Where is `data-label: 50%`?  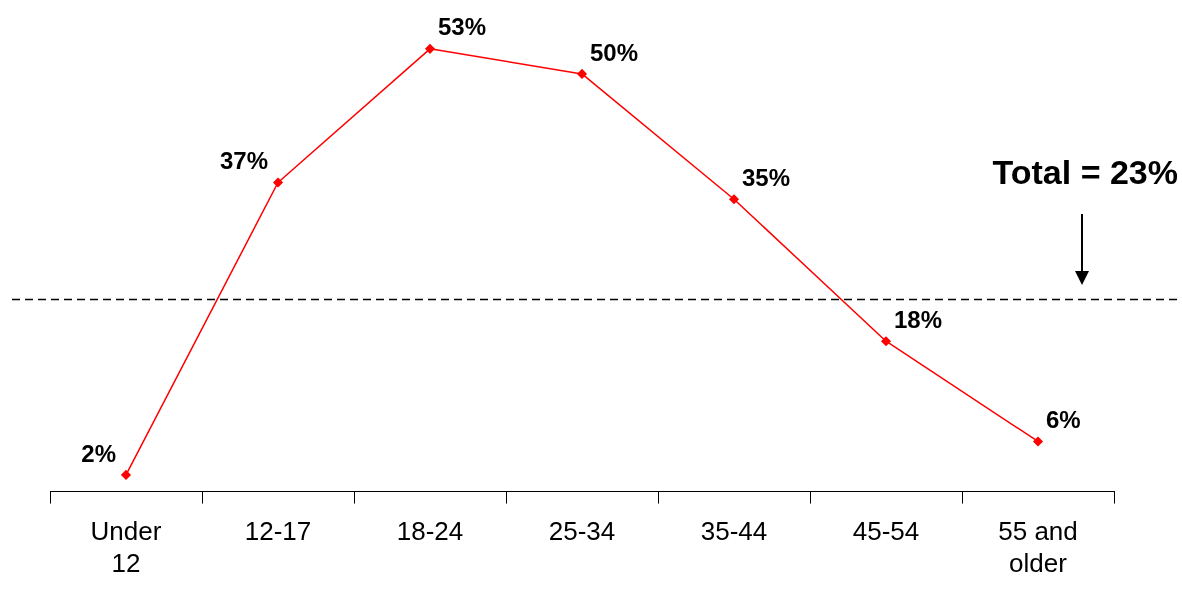 data-label: 50% is located at coordinates (614, 52).